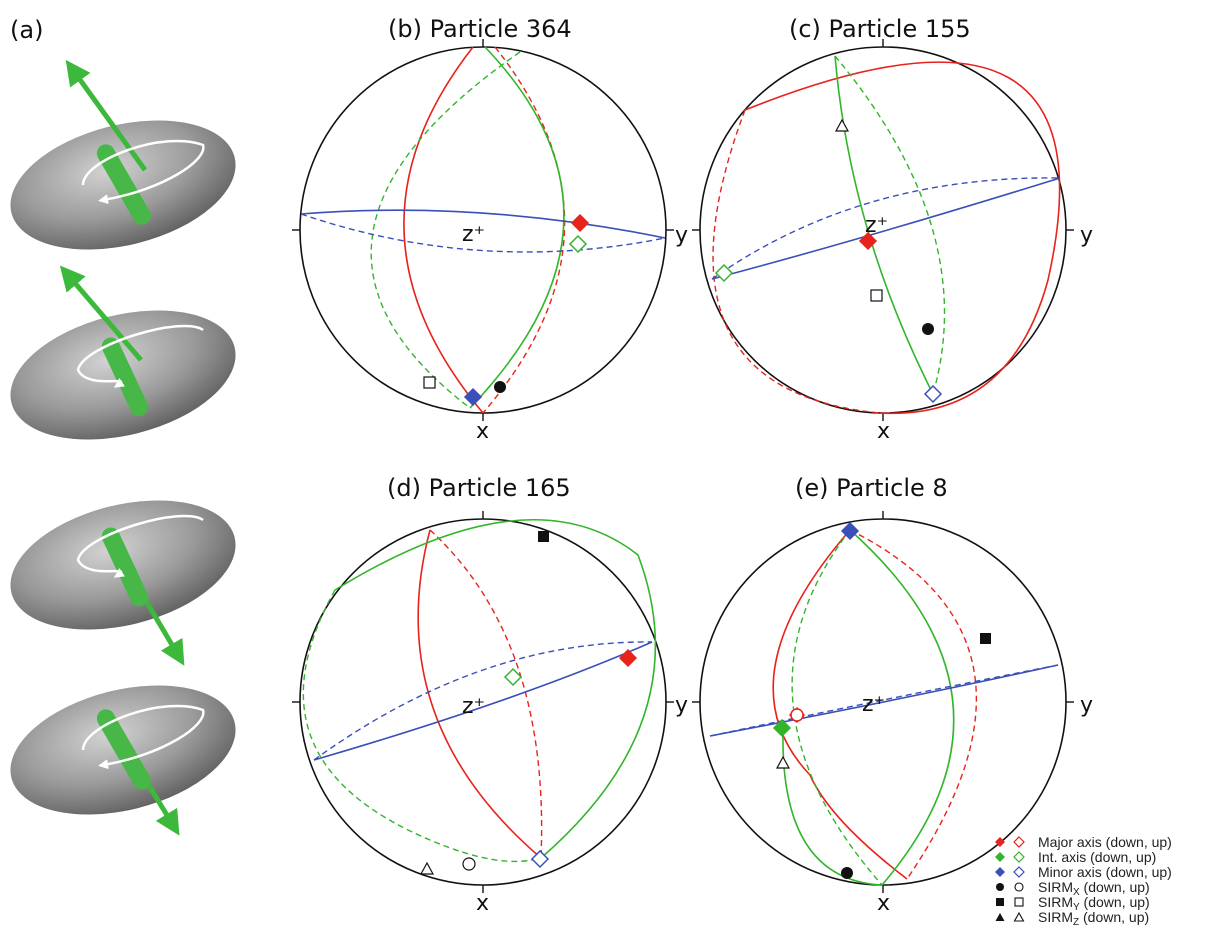 Image resolution: width=1232 pixels, height=949 pixels. What do you see at coordinates (1000, 902) in the screenshot?
I see `sirm-y-down-symbol` at bounding box center [1000, 902].